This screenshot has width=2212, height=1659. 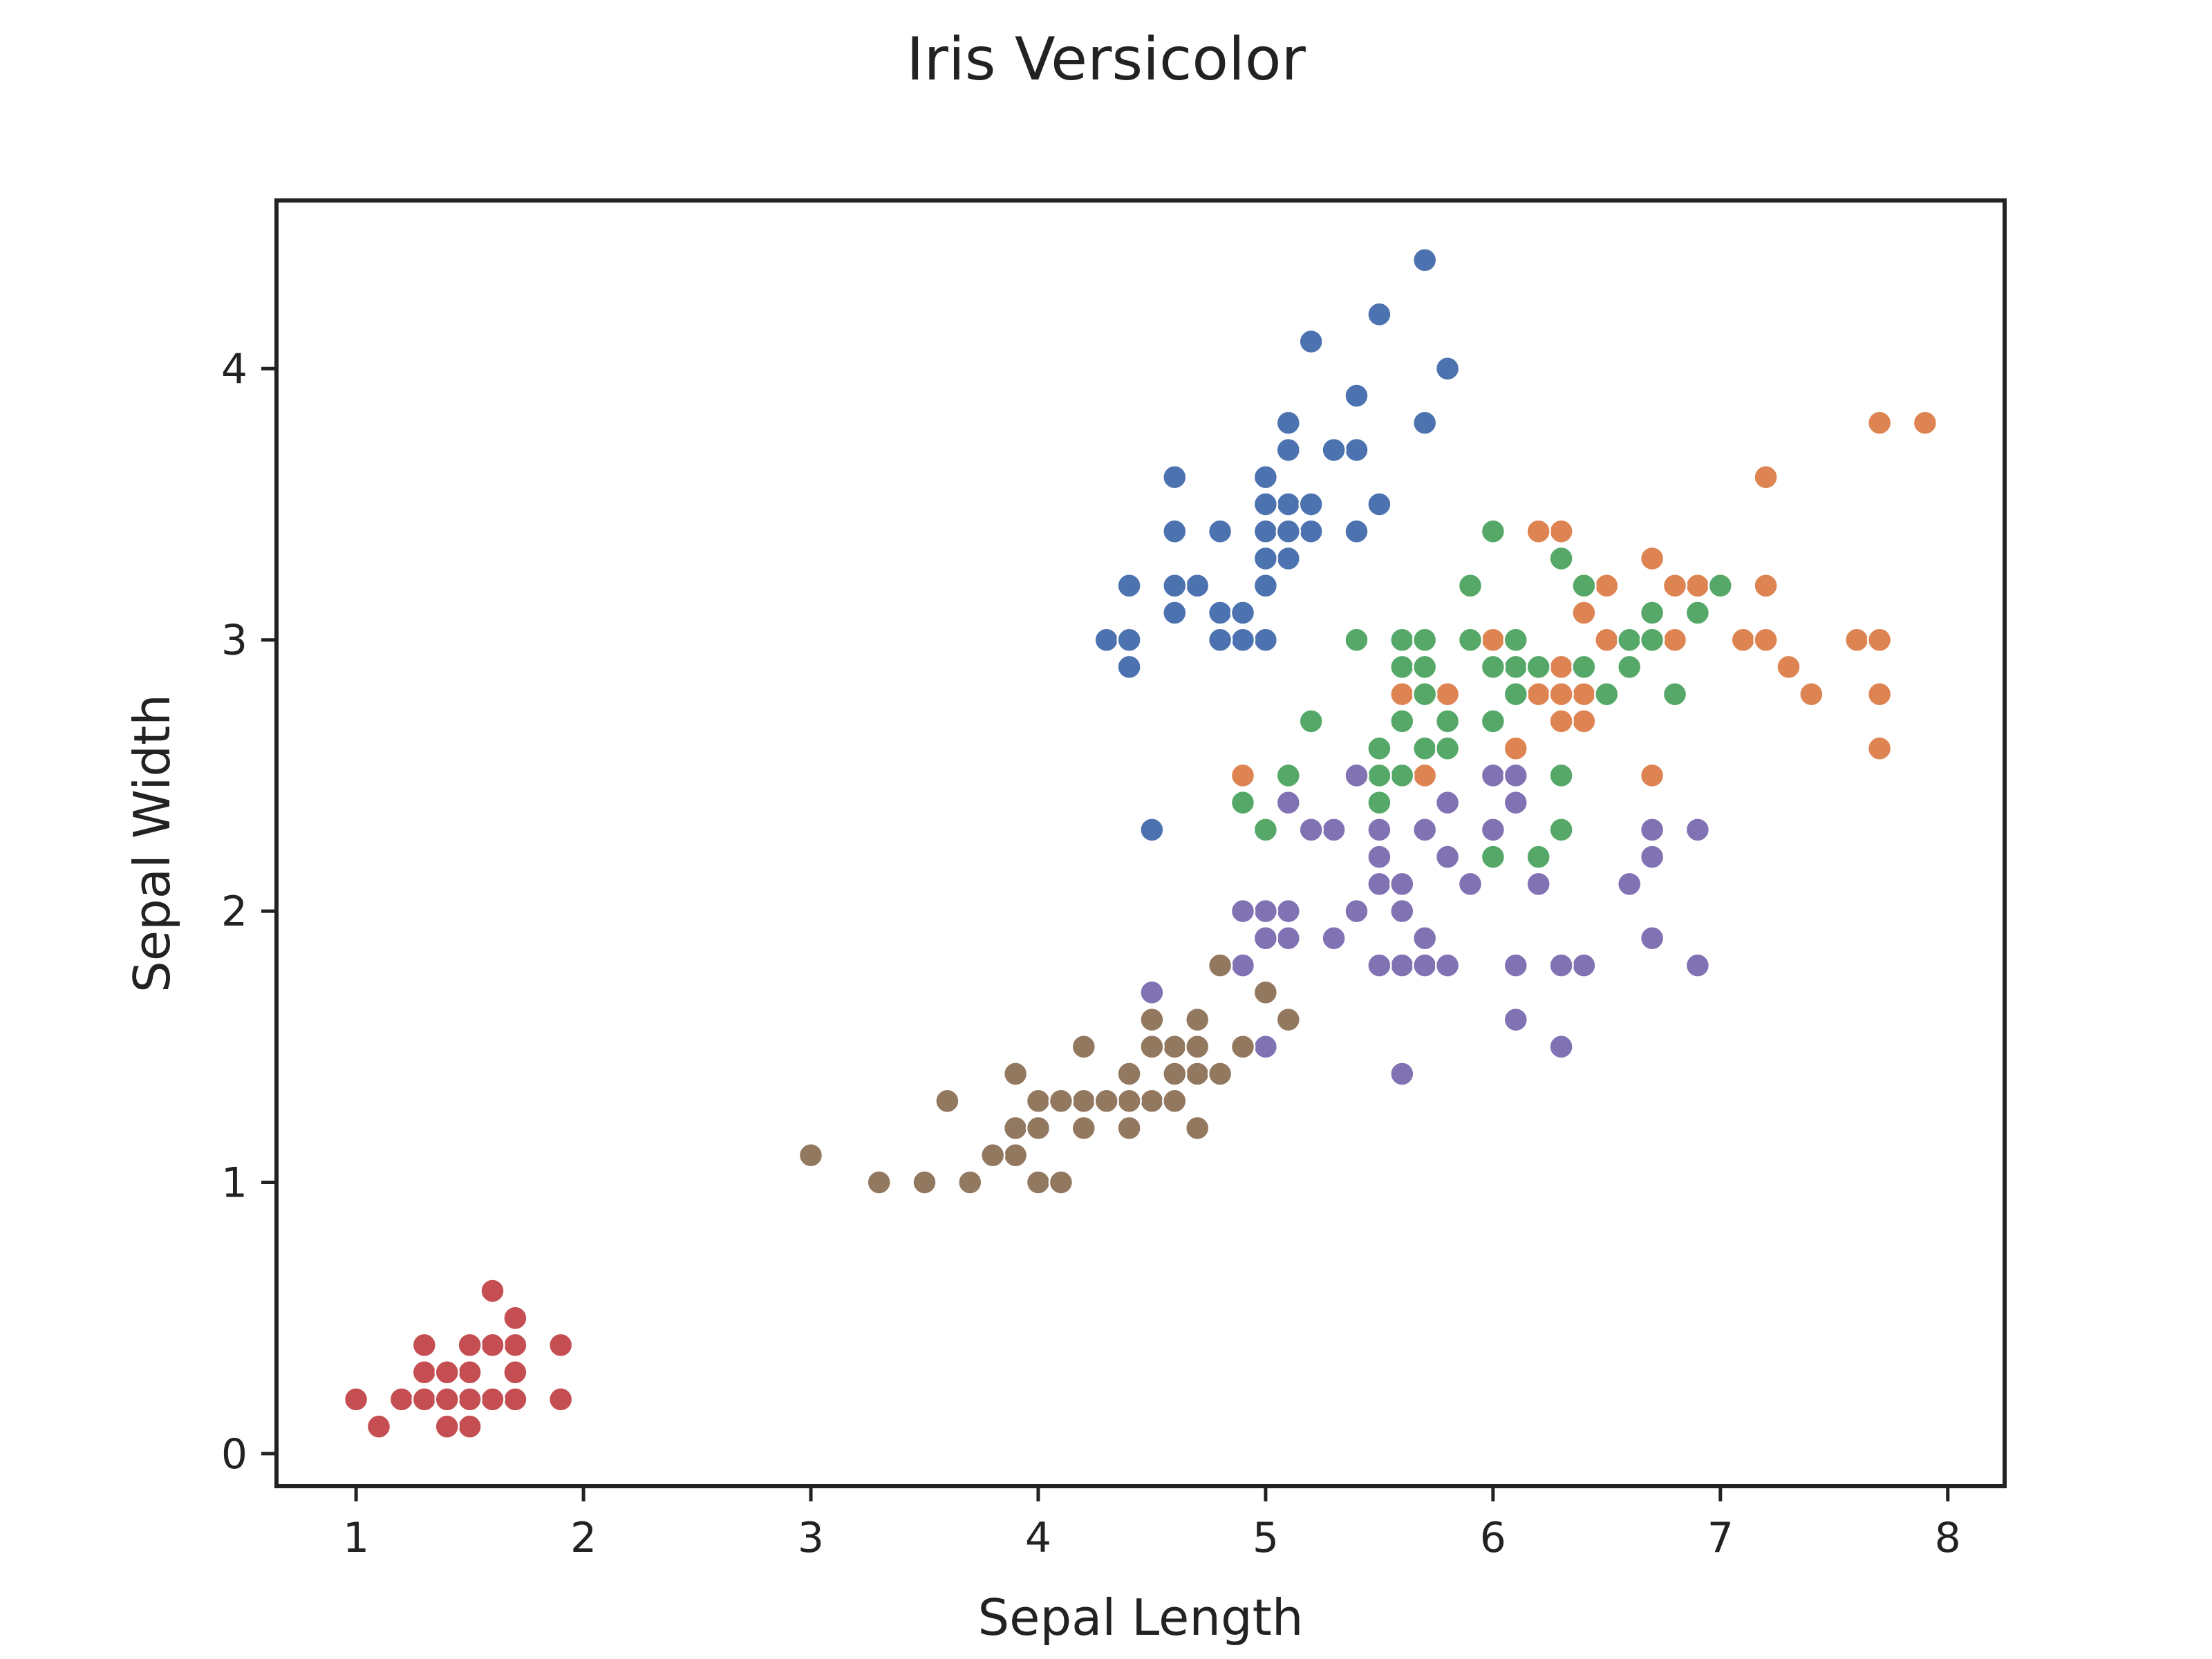 What do you see at coordinates (152, 843) in the screenshot?
I see `y-axis-label: Sepal Width` at bounding box center [152, 843].